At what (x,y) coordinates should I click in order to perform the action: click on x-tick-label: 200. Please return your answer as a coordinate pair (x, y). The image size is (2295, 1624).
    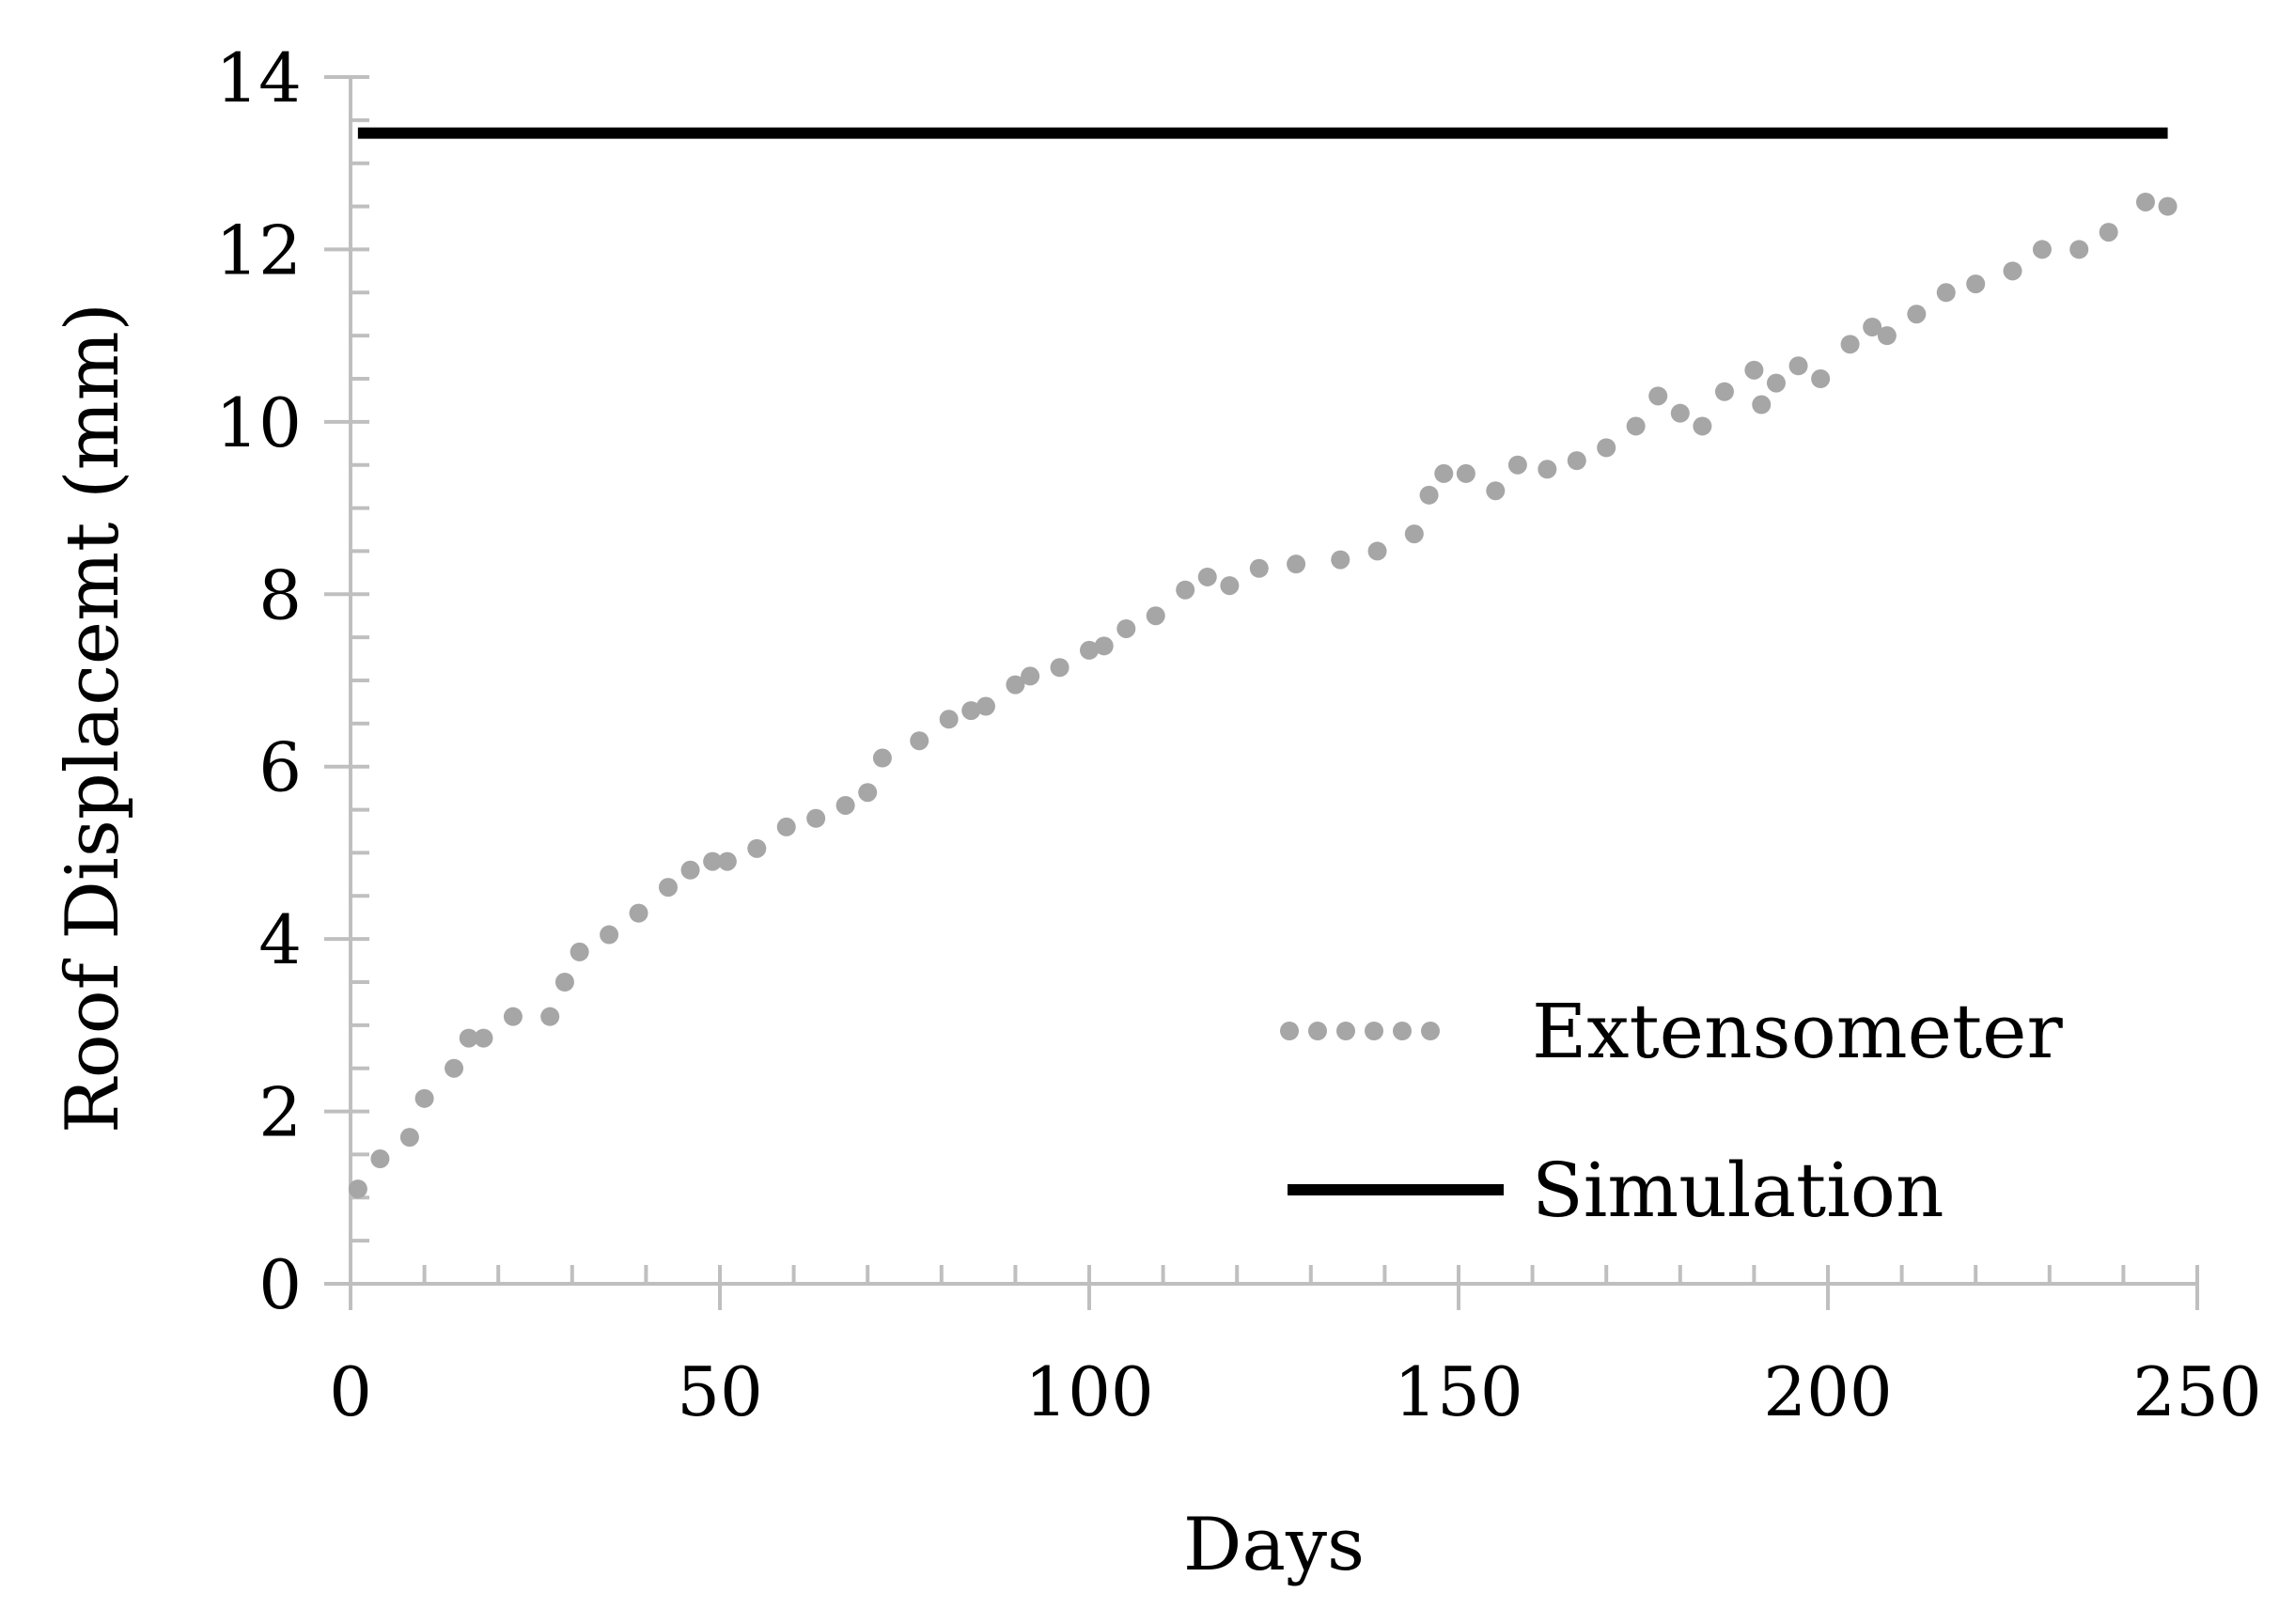
    Looking at the image, I should click on (1828, 1391).